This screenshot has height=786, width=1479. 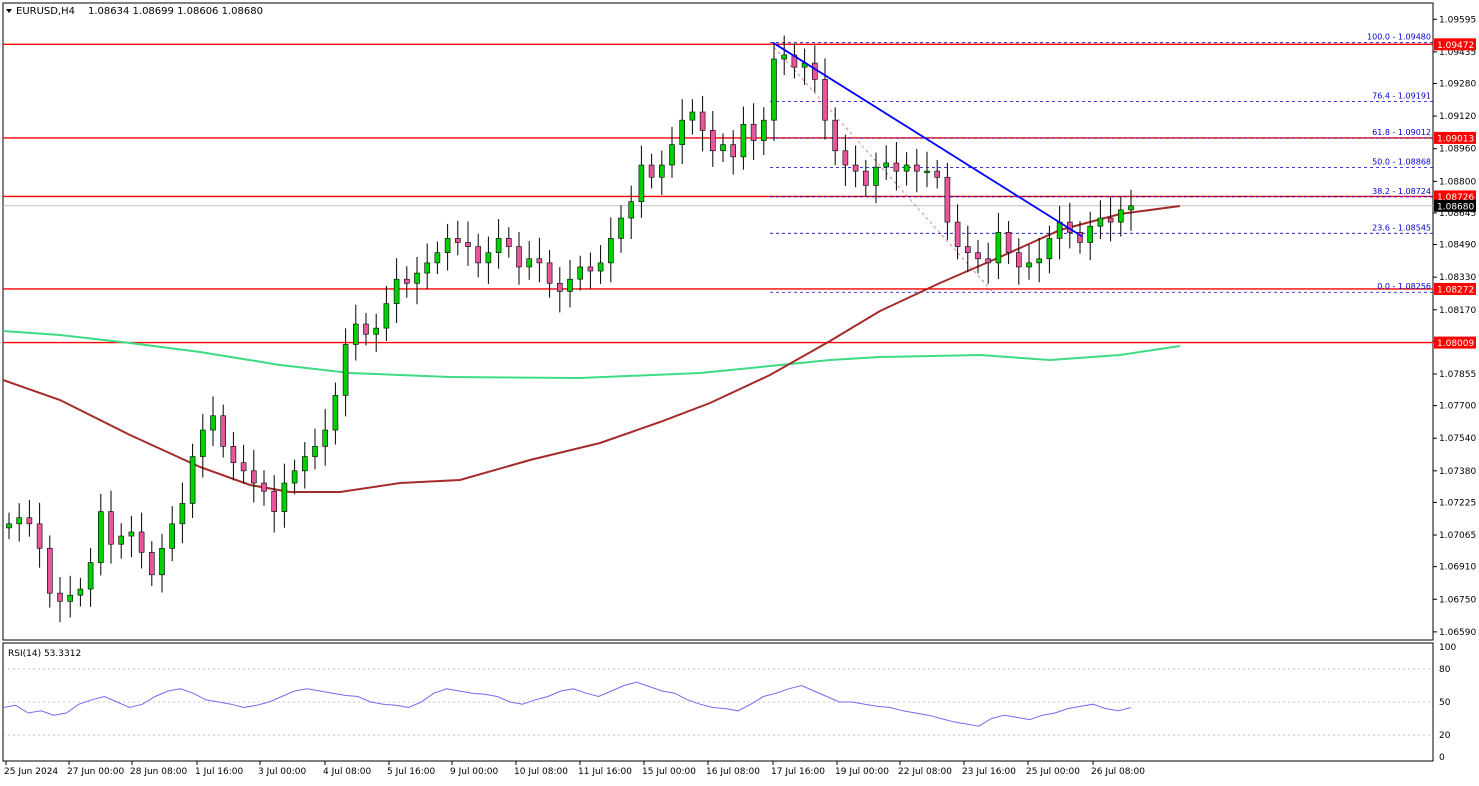 I want to click on price-tick-label: 1.06590, so click(x=1457, y=633).